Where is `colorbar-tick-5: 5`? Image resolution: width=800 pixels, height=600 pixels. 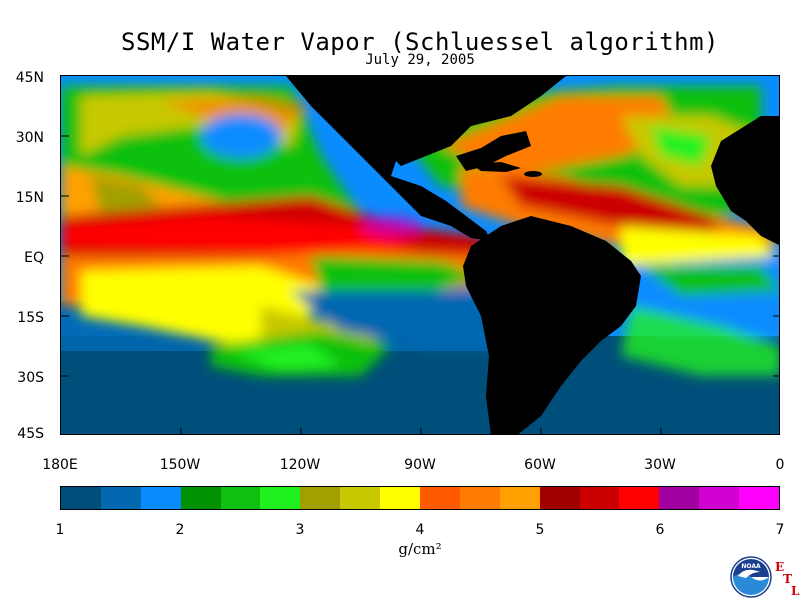 colorbar-tick-5: 5 is located at coordinates (540, 530).